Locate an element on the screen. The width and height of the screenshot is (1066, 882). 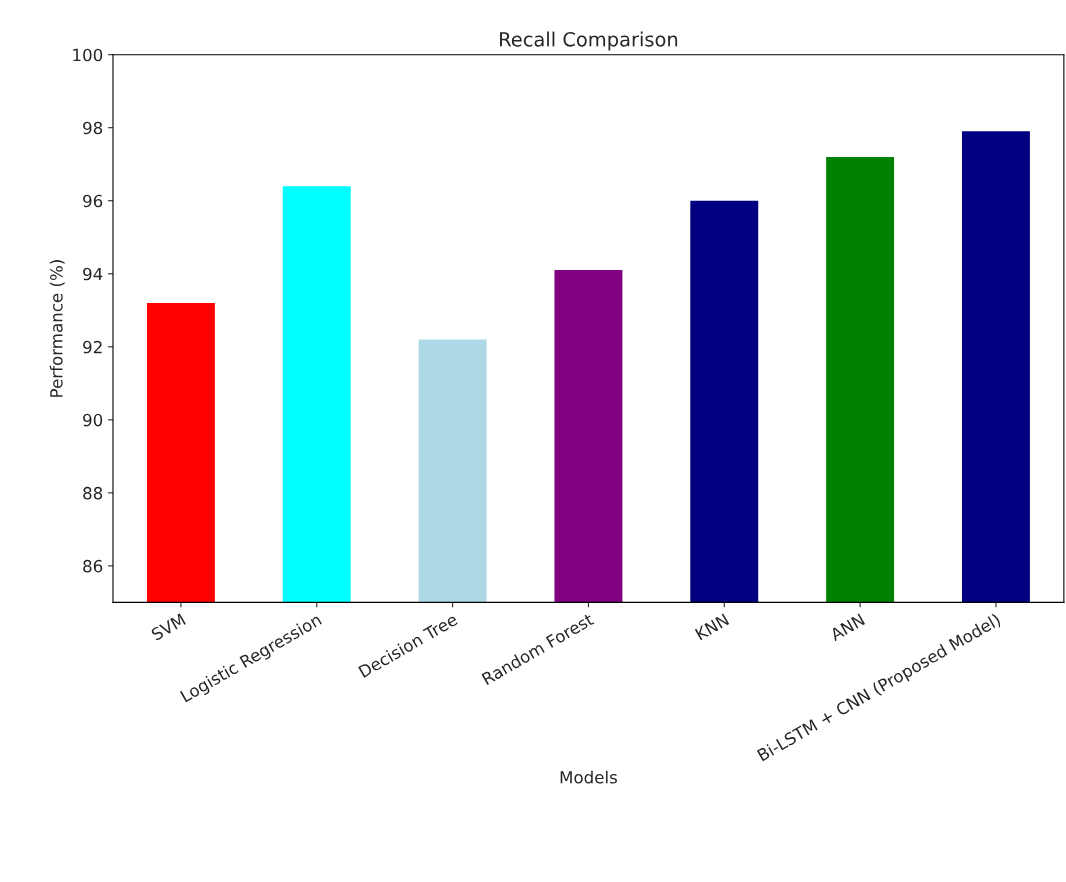
x-tick-label: KNN is located at coordinates (712, 627).